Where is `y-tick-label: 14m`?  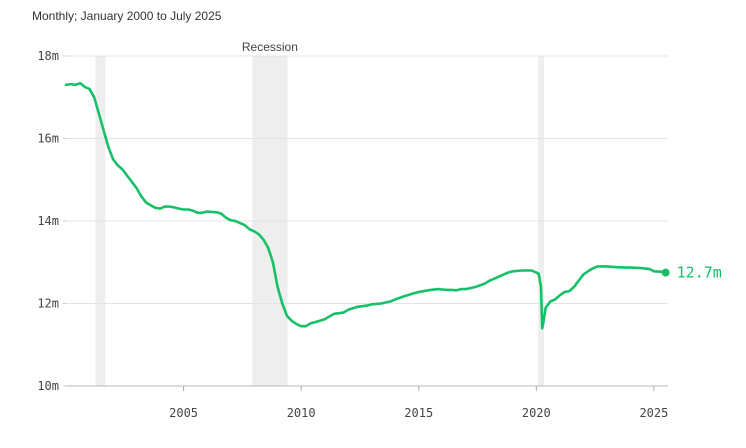 y-tick-label: 14m is located at coordinates (48, 221).